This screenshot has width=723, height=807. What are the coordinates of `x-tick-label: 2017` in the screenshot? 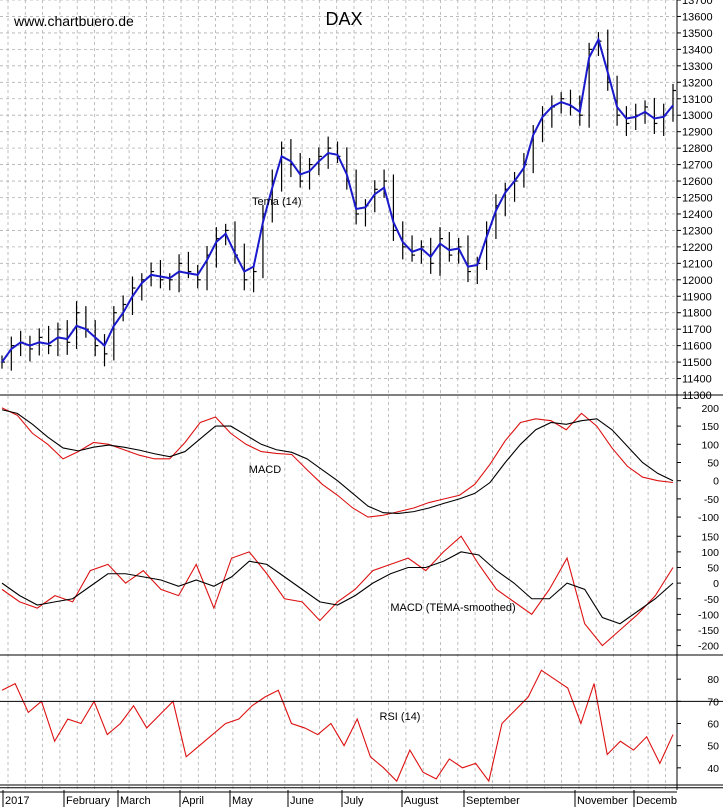 It's located at (17, 801).